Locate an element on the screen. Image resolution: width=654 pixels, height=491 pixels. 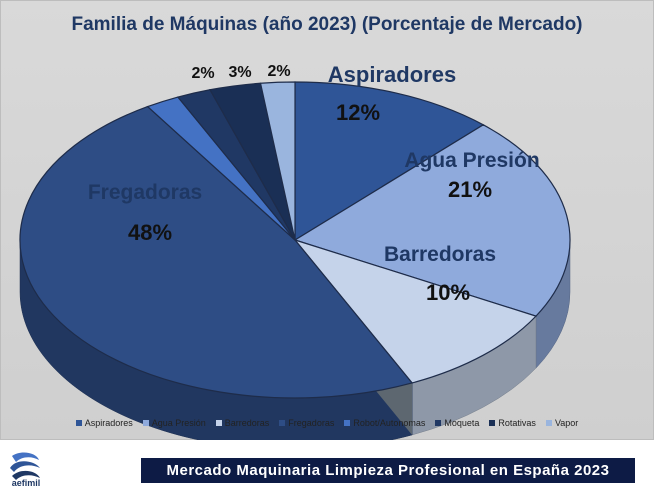
slice-category-label: Barredoras is located at coordinates (440, 254).